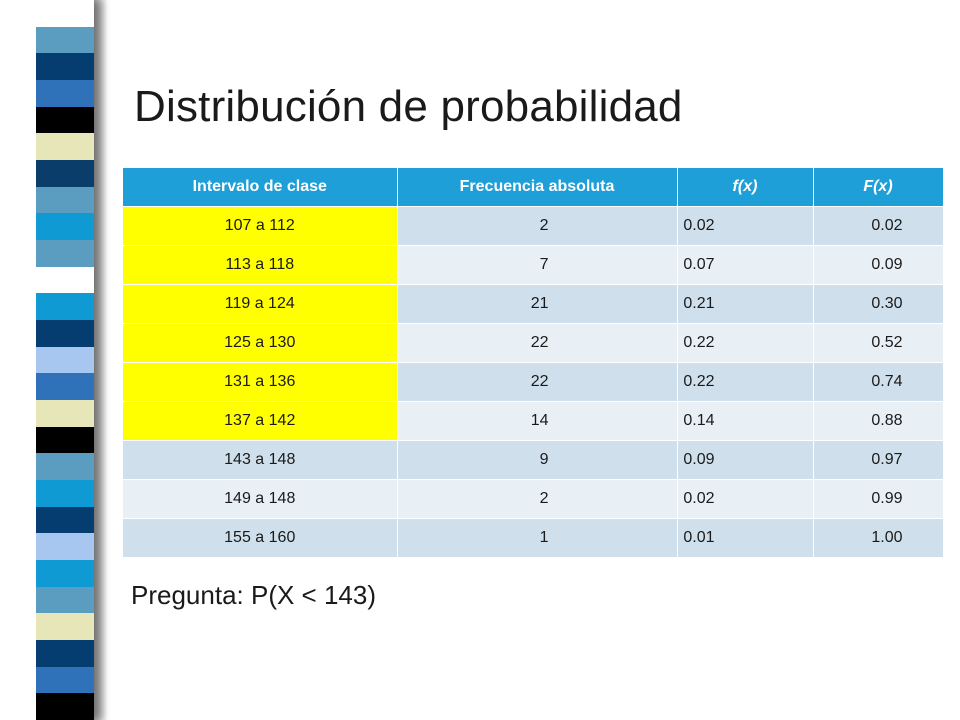  I want to click on cell-cumulative-fx: 0.74, so click(878, 382).